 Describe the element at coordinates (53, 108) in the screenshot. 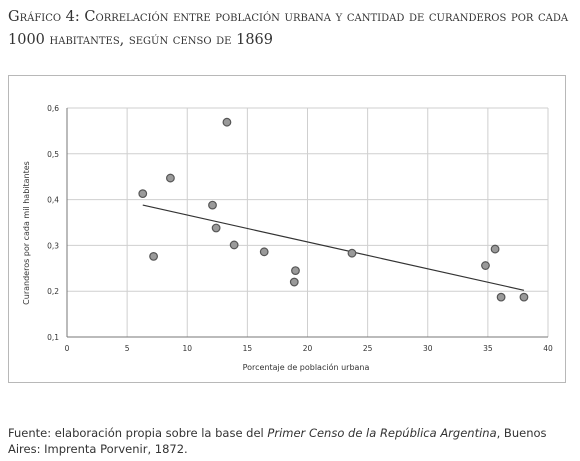

I see `y-tick-label: 0,6` at that location.